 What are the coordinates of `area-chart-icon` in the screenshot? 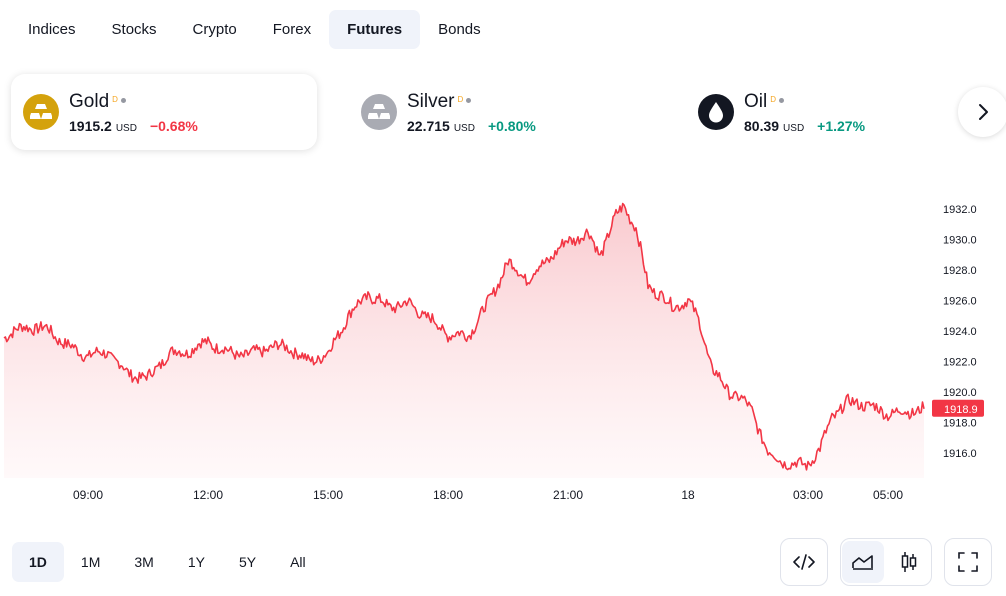 It's located at (862, 562).